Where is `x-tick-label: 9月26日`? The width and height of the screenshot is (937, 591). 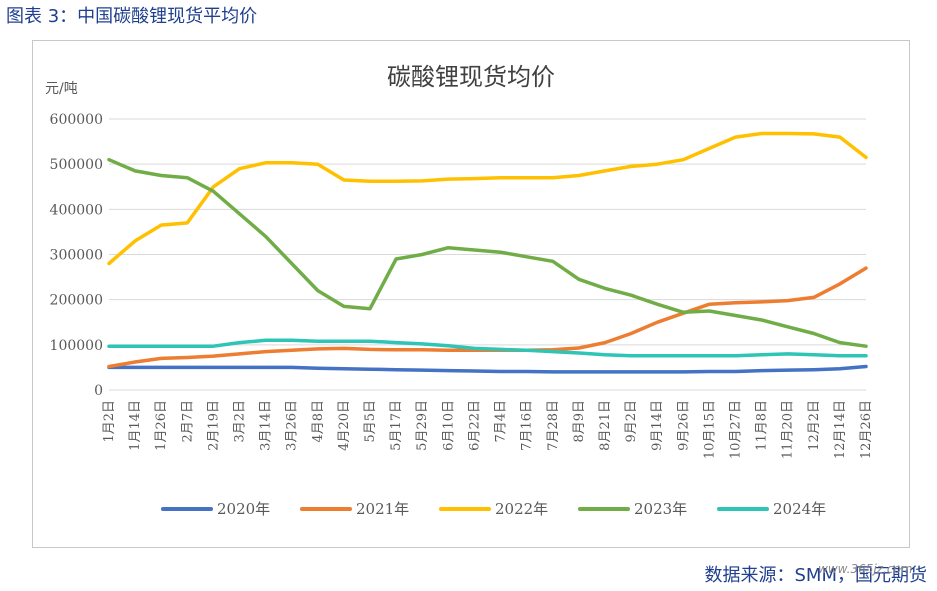
x-tick-label: 9月26日 is located at coordinates (683, 425).